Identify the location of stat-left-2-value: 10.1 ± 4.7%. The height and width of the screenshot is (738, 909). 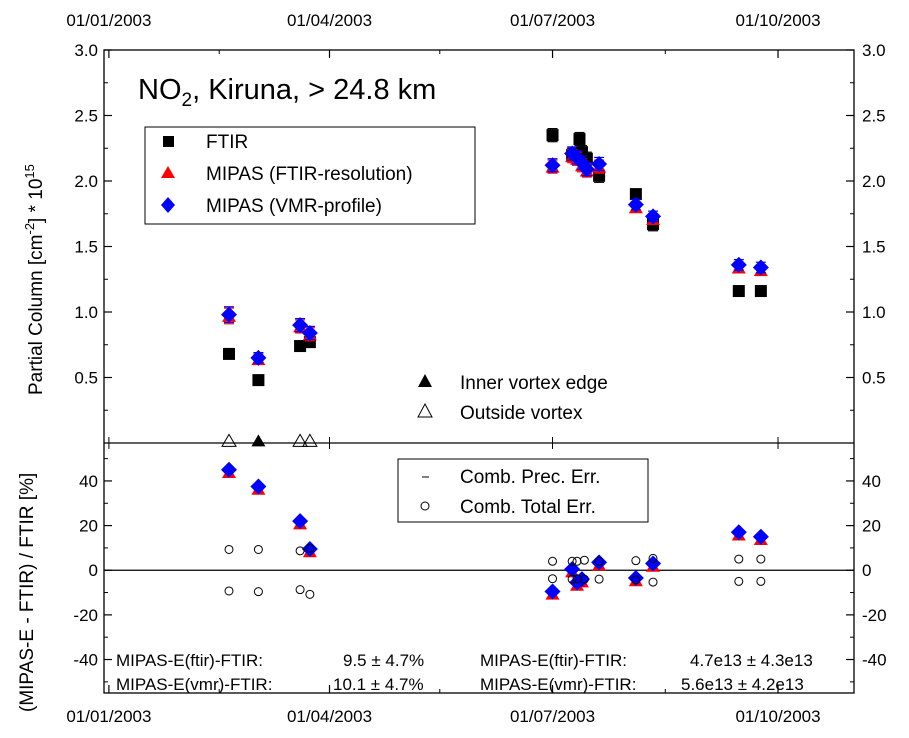
(378, 684).